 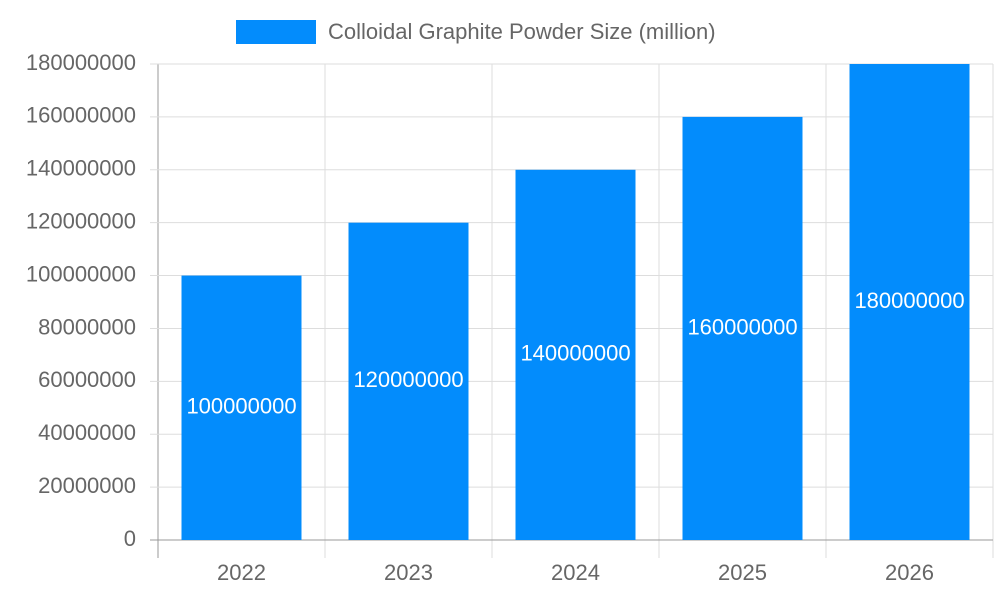 What do you see at coordinates (522, 31) in the screenshot?
I see `legend-label: Colloidal Graphite Powder Size (million)` at bounding box center [522, 31].